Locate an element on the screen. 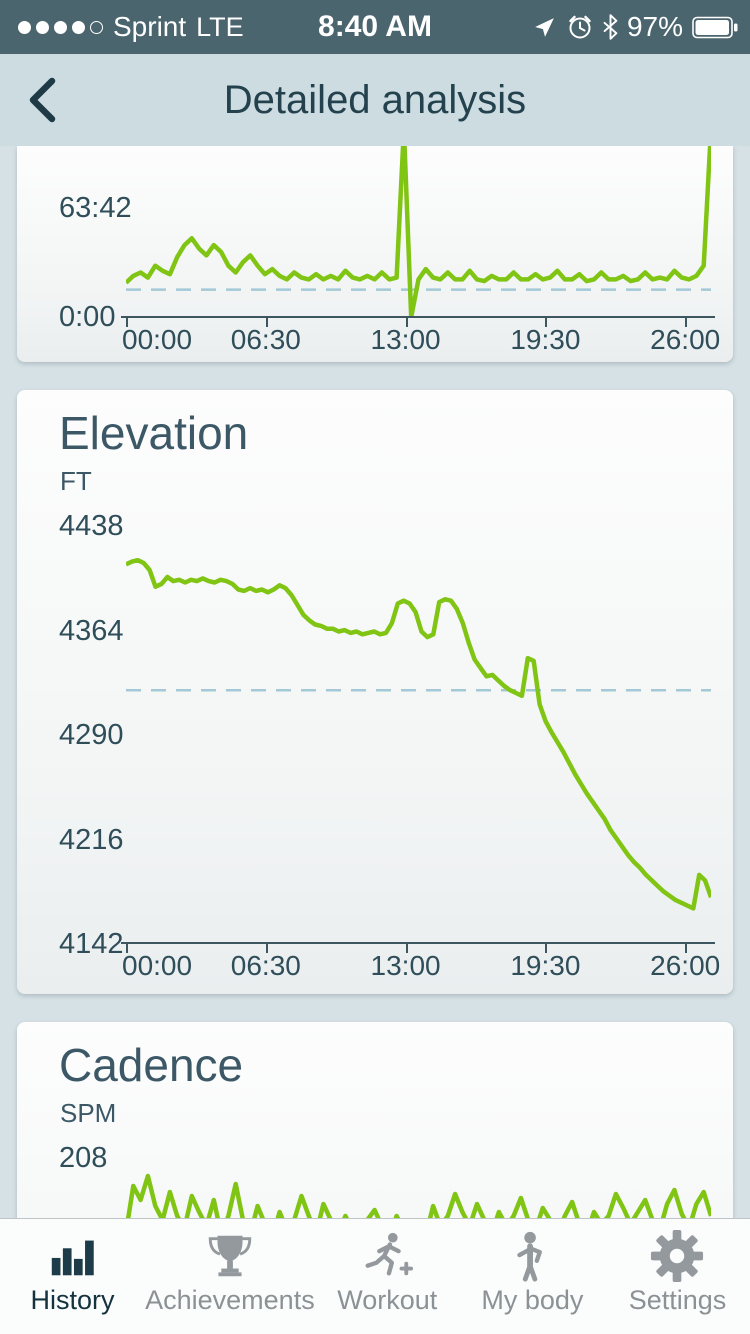 The height and width of the screenshot is (1334, 750). chart-unit: FT is located at coordinates (76, 481).